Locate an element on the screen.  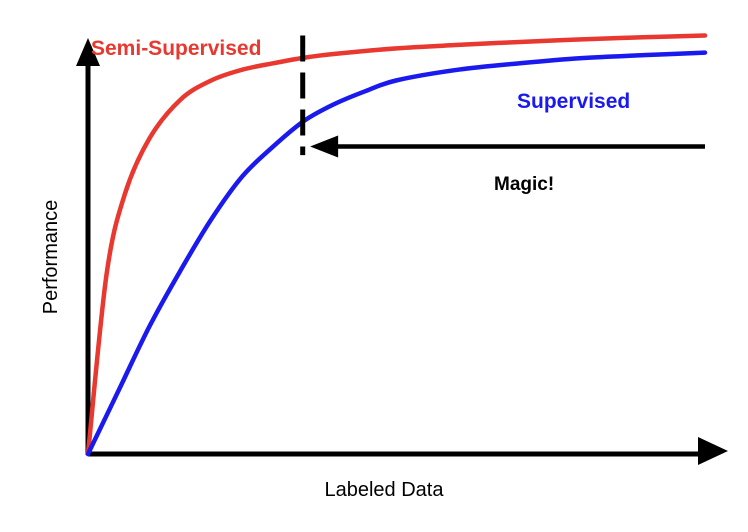
x-axis-arrowhead is located at coordinates (713, 451).